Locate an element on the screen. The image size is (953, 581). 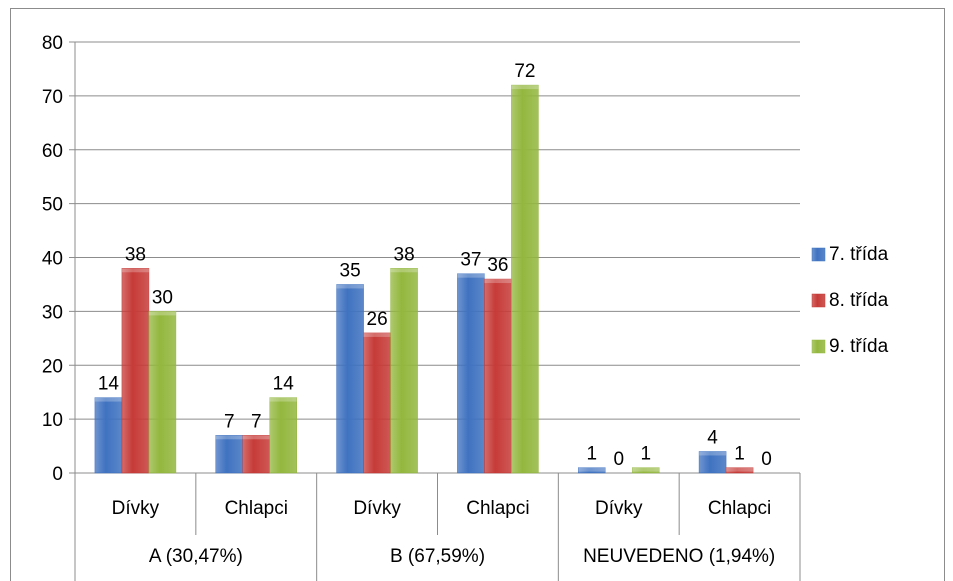
y-tick-label: 40 is located at coordinates (52, 259).